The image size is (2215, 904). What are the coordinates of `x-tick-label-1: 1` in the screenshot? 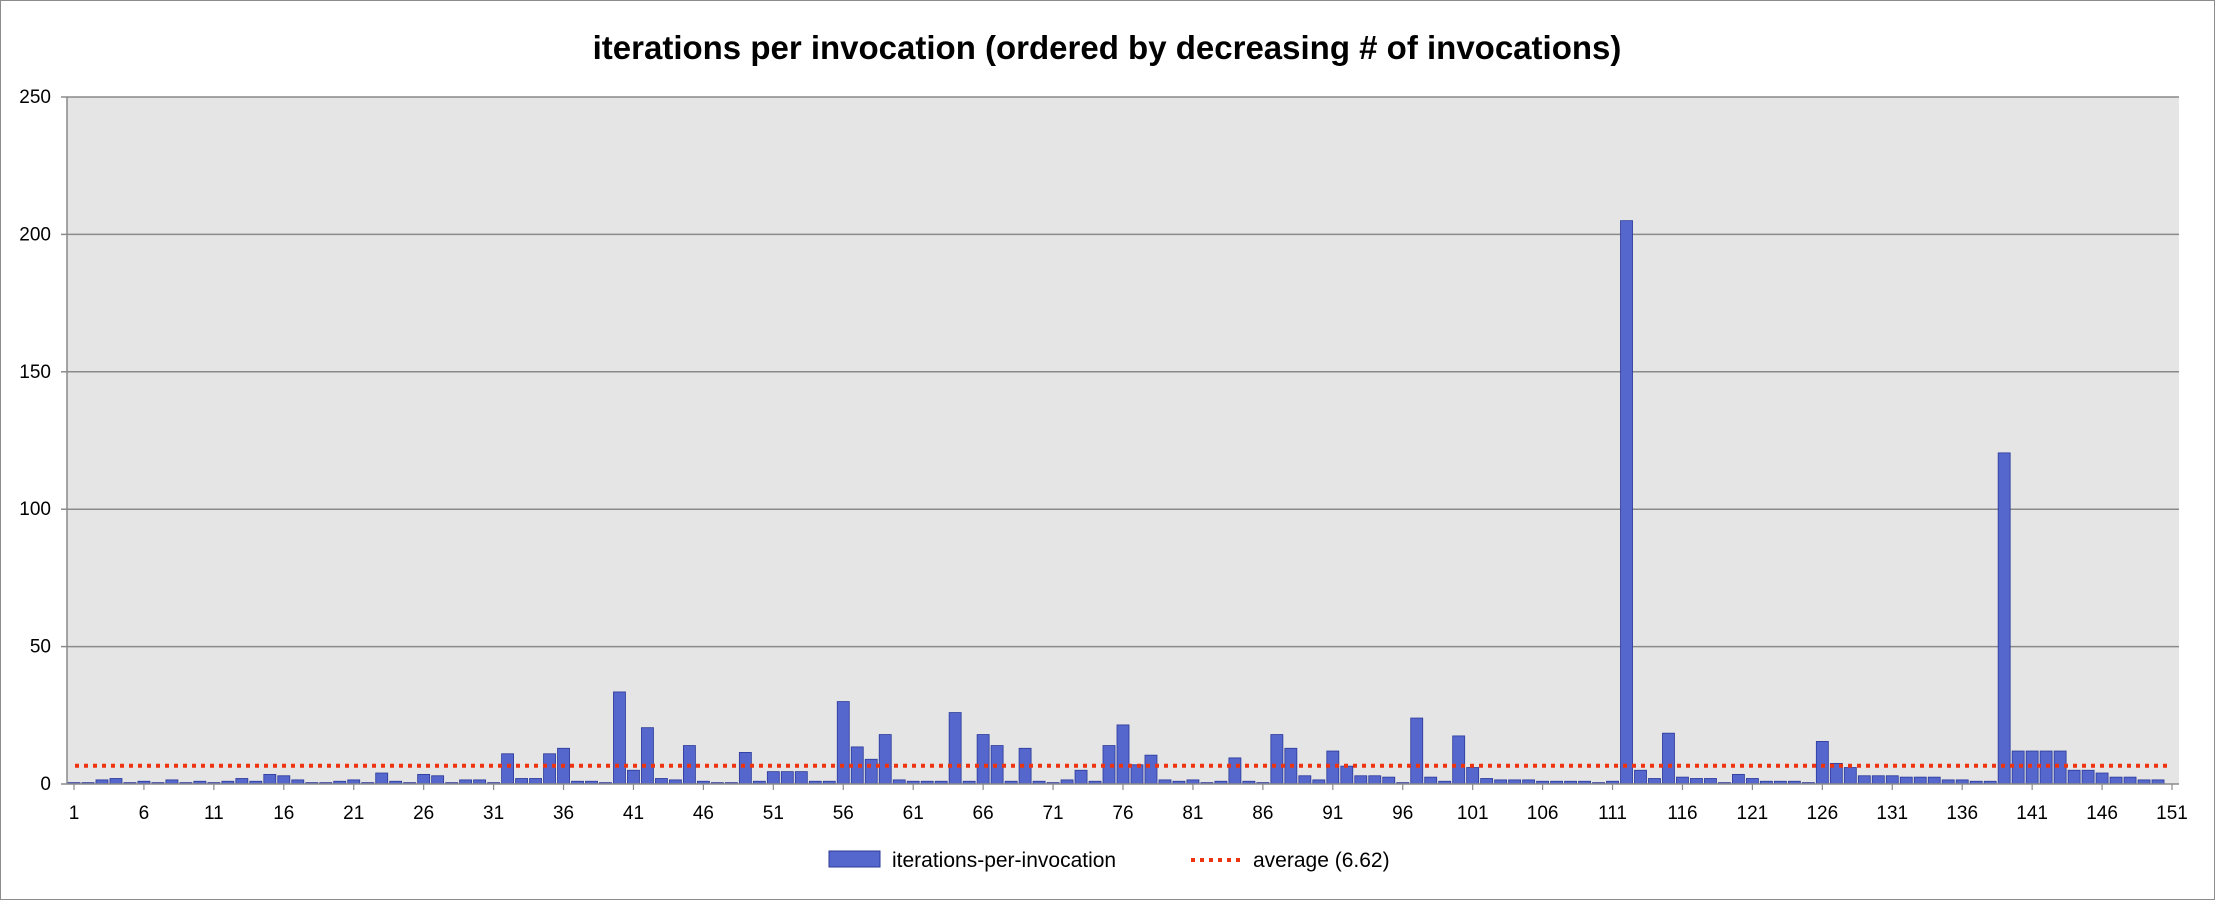 It's located at (74, 813).